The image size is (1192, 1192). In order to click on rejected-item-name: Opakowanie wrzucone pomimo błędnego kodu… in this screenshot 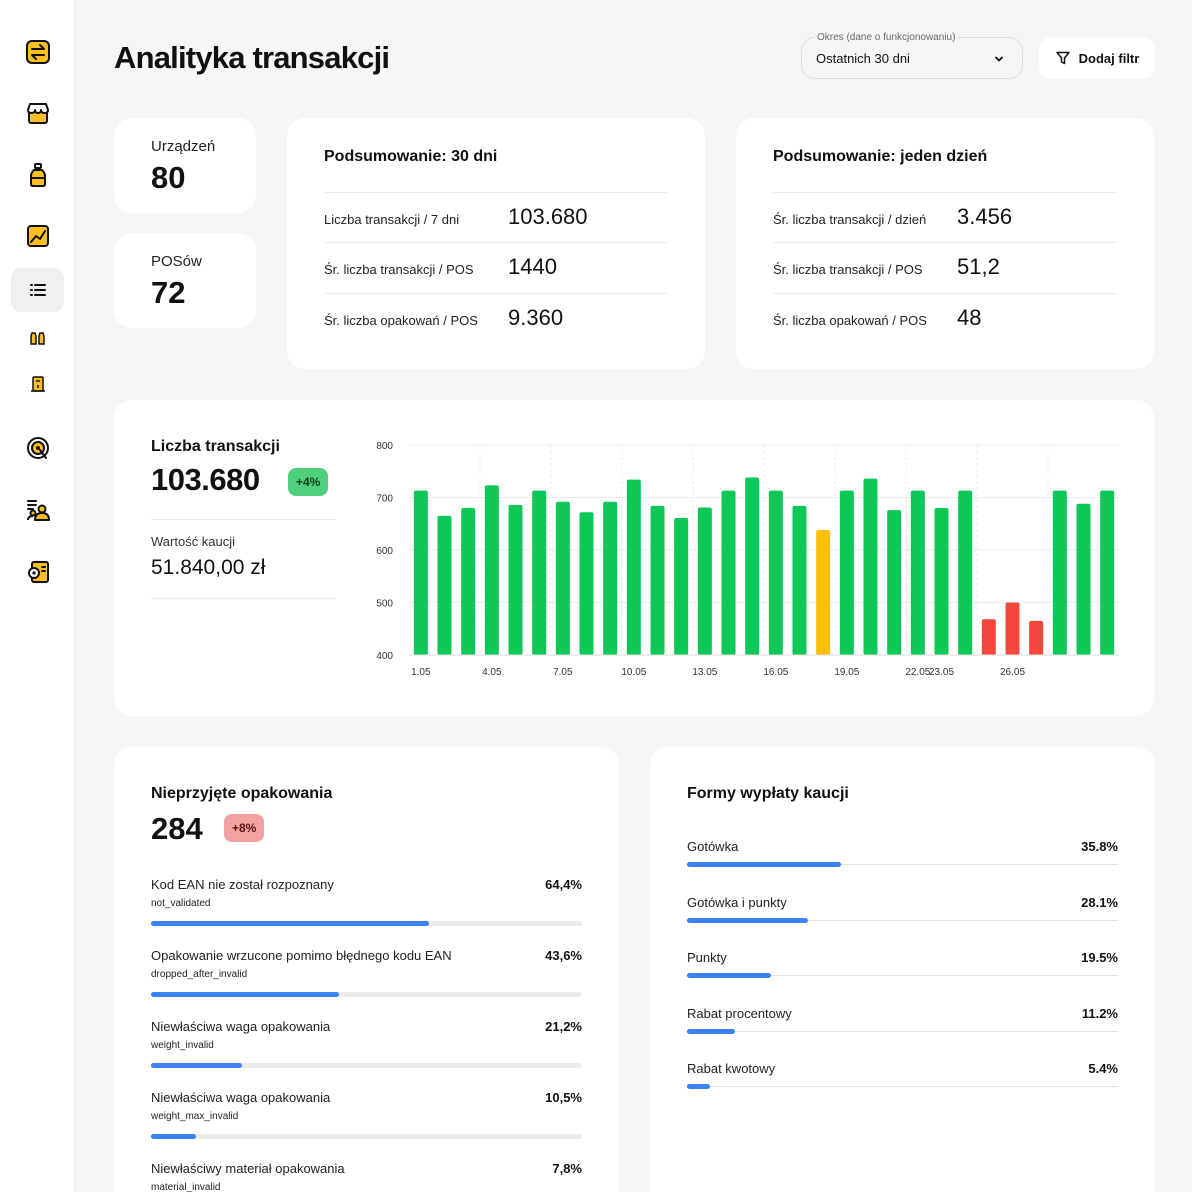, I will do `click(301, 955)`.